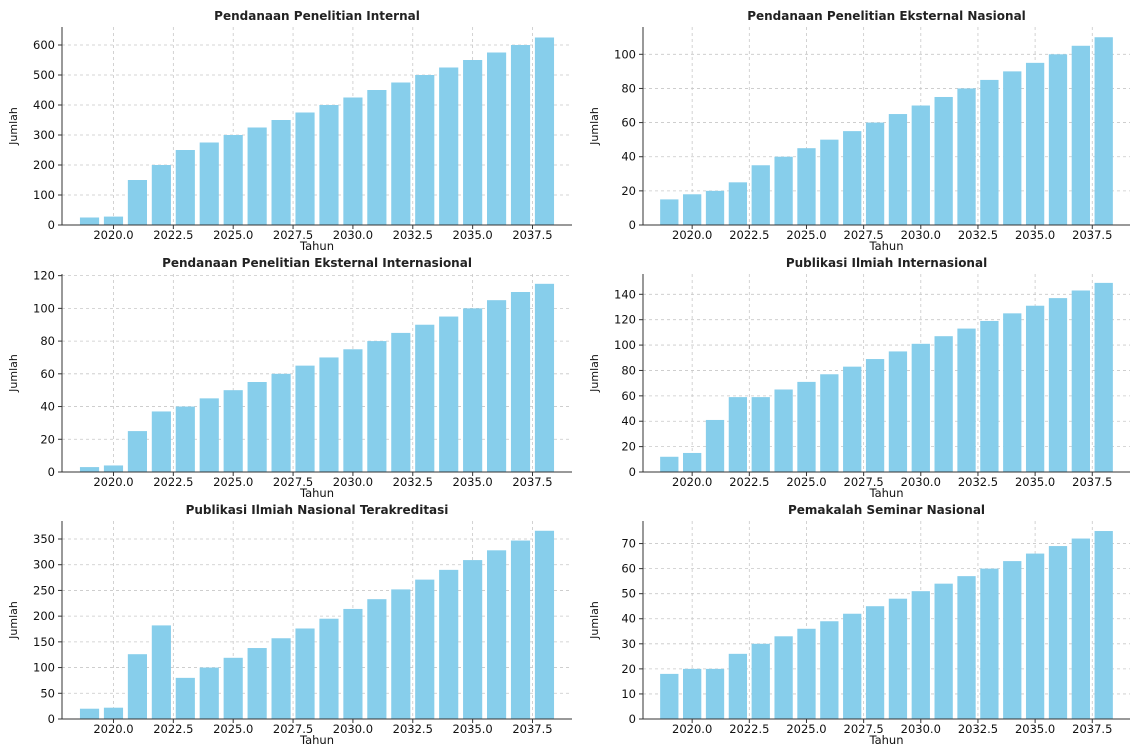 This screenshot has width=1132, height=744. Describe the element at coordinates (628, 396) in the screenshot. I see `y-tick-label: 60` at that location.